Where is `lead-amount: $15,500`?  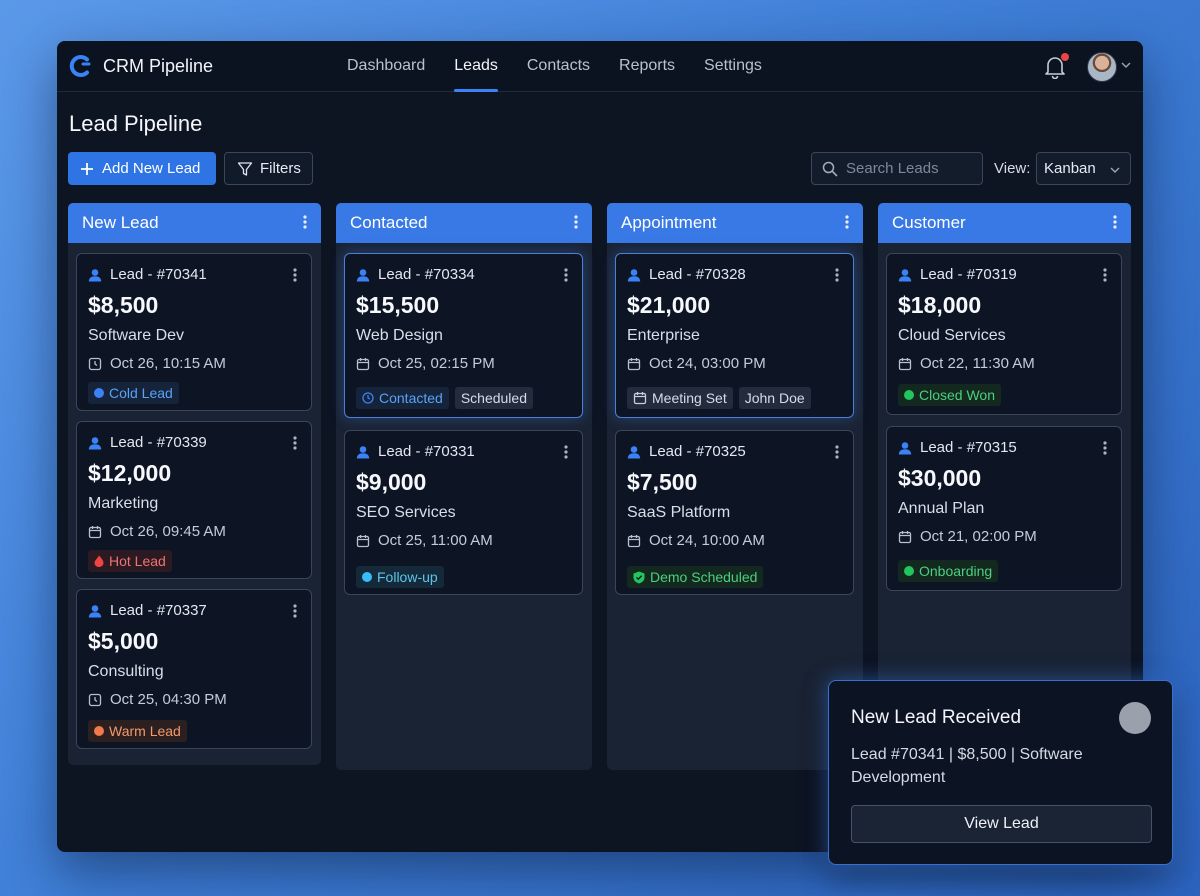 lead-amount: $15,500 is located at coordinates (398, 305).